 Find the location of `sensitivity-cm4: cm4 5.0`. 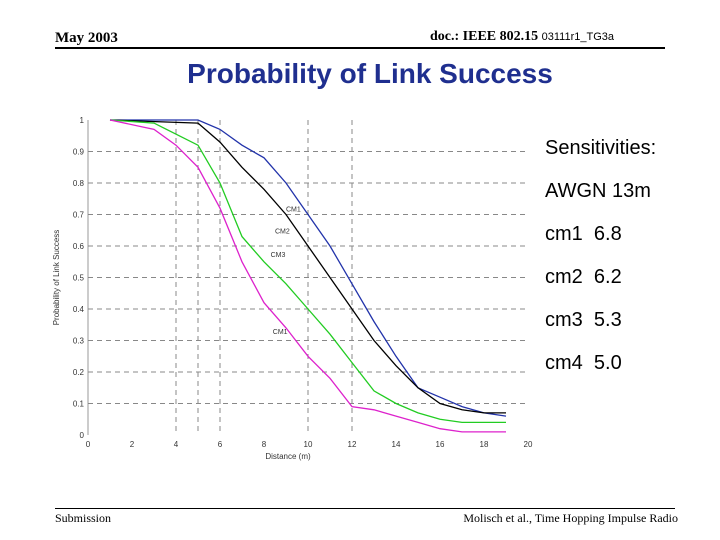

sensitivity-cm4: cm4 5.0 is located at coordinates (583, 363).